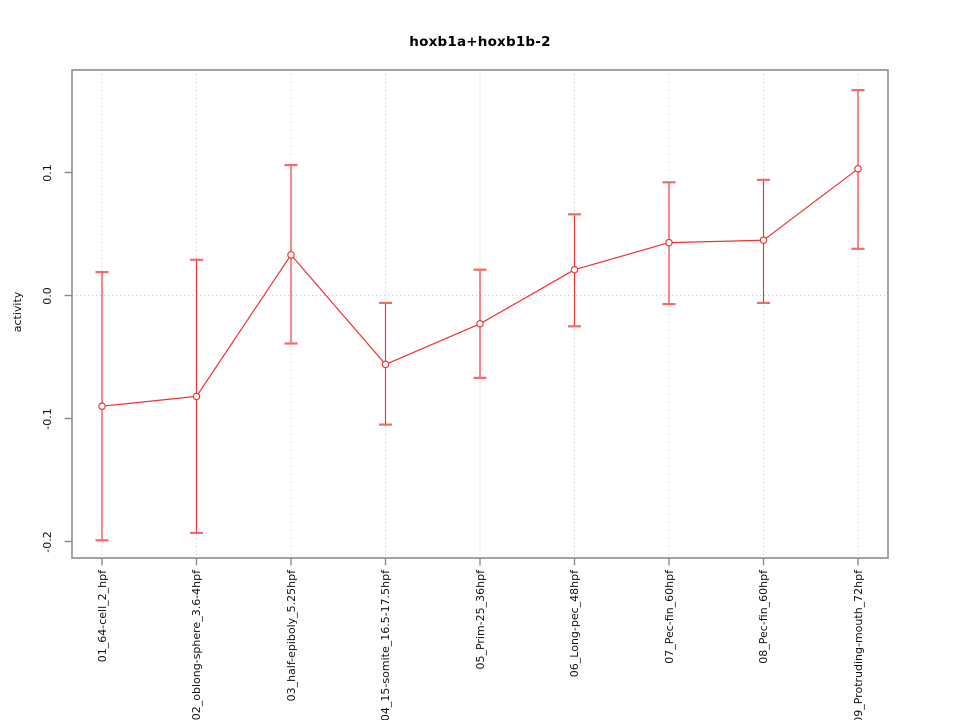 This screenshot has height=720, width=960. What do you see at coordinates (47, 172) in the screenshot?
I see `y-tick-label-text: 0.1` at bounding box center [47, 172].